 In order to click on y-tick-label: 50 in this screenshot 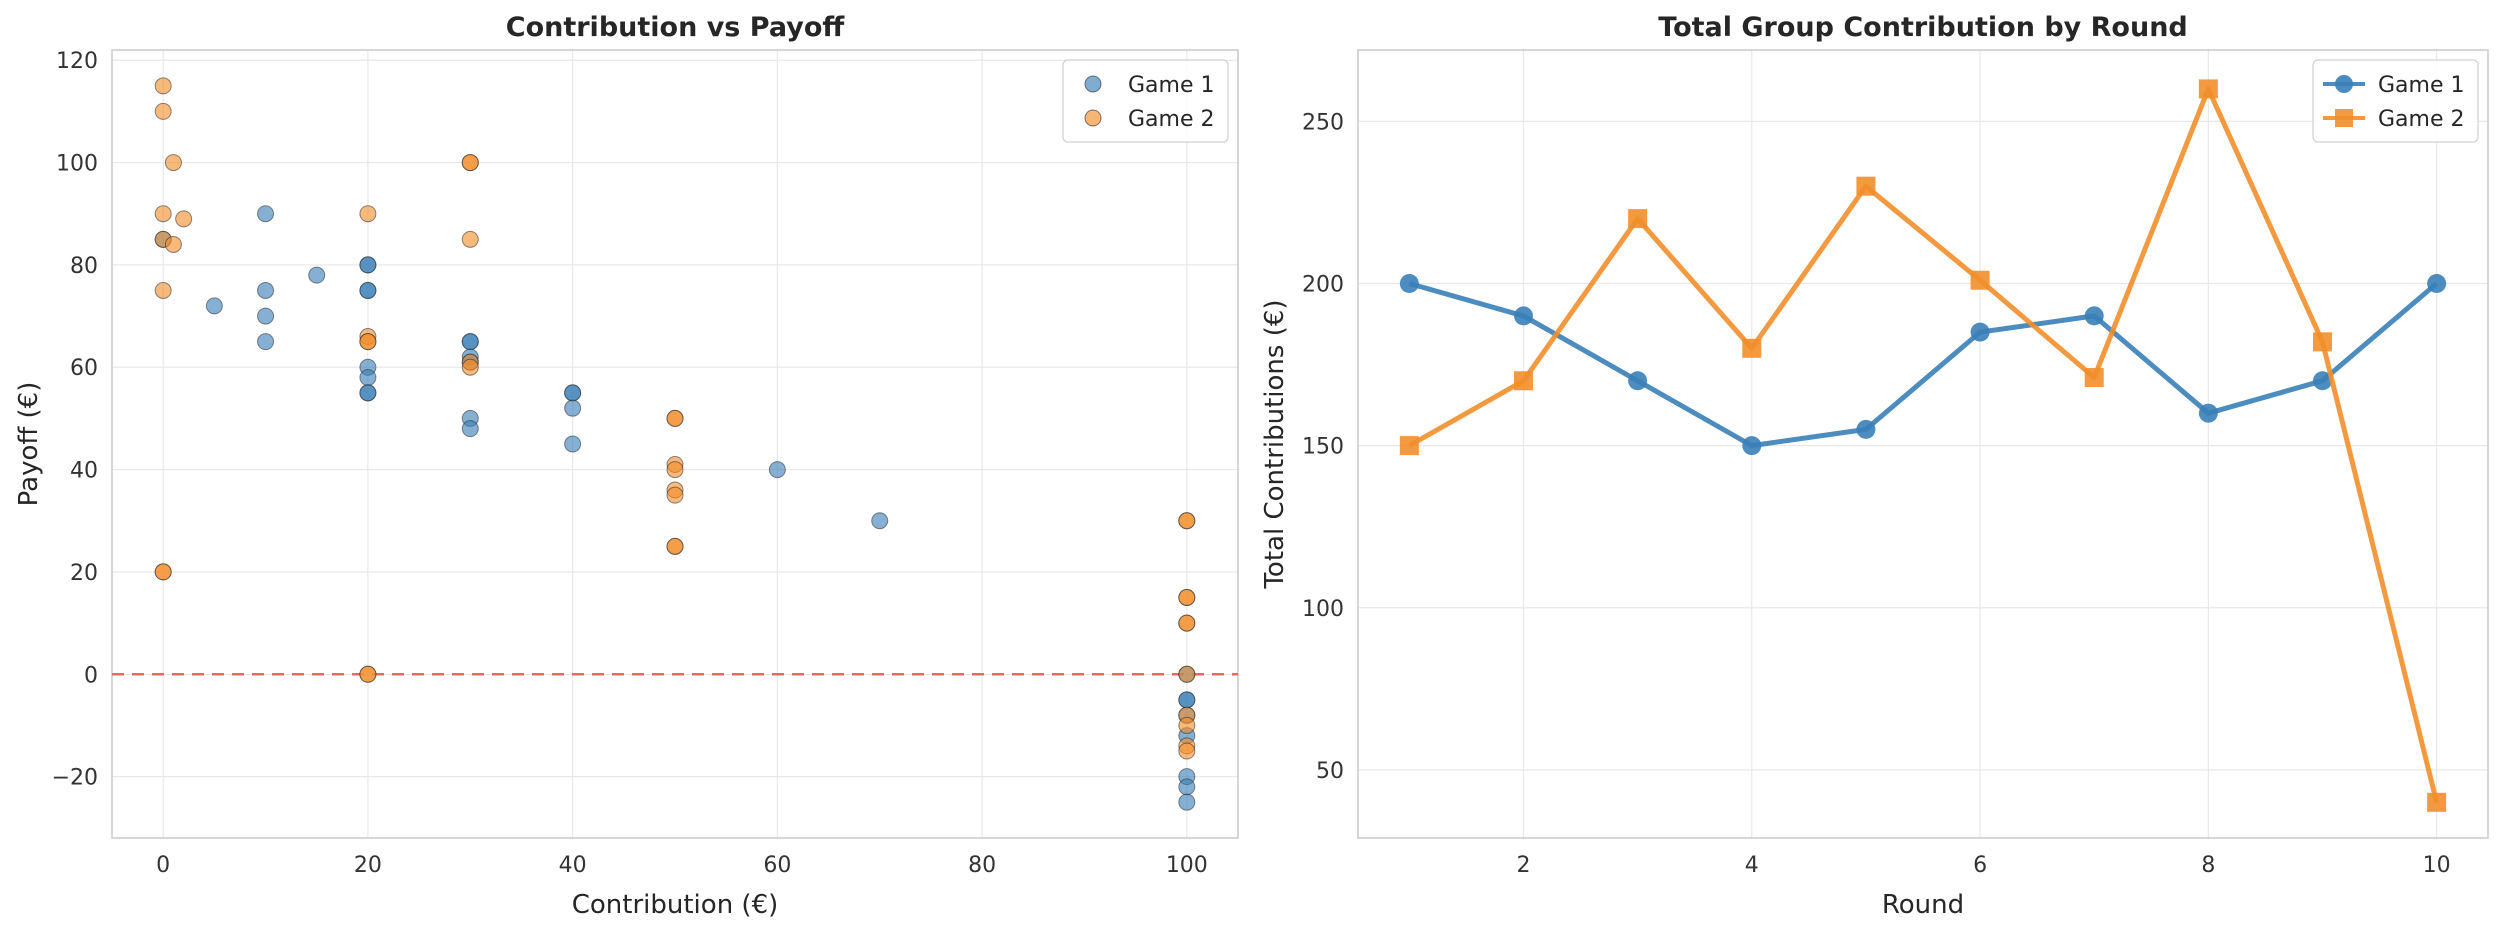, I will do `click(1330, 771)`.